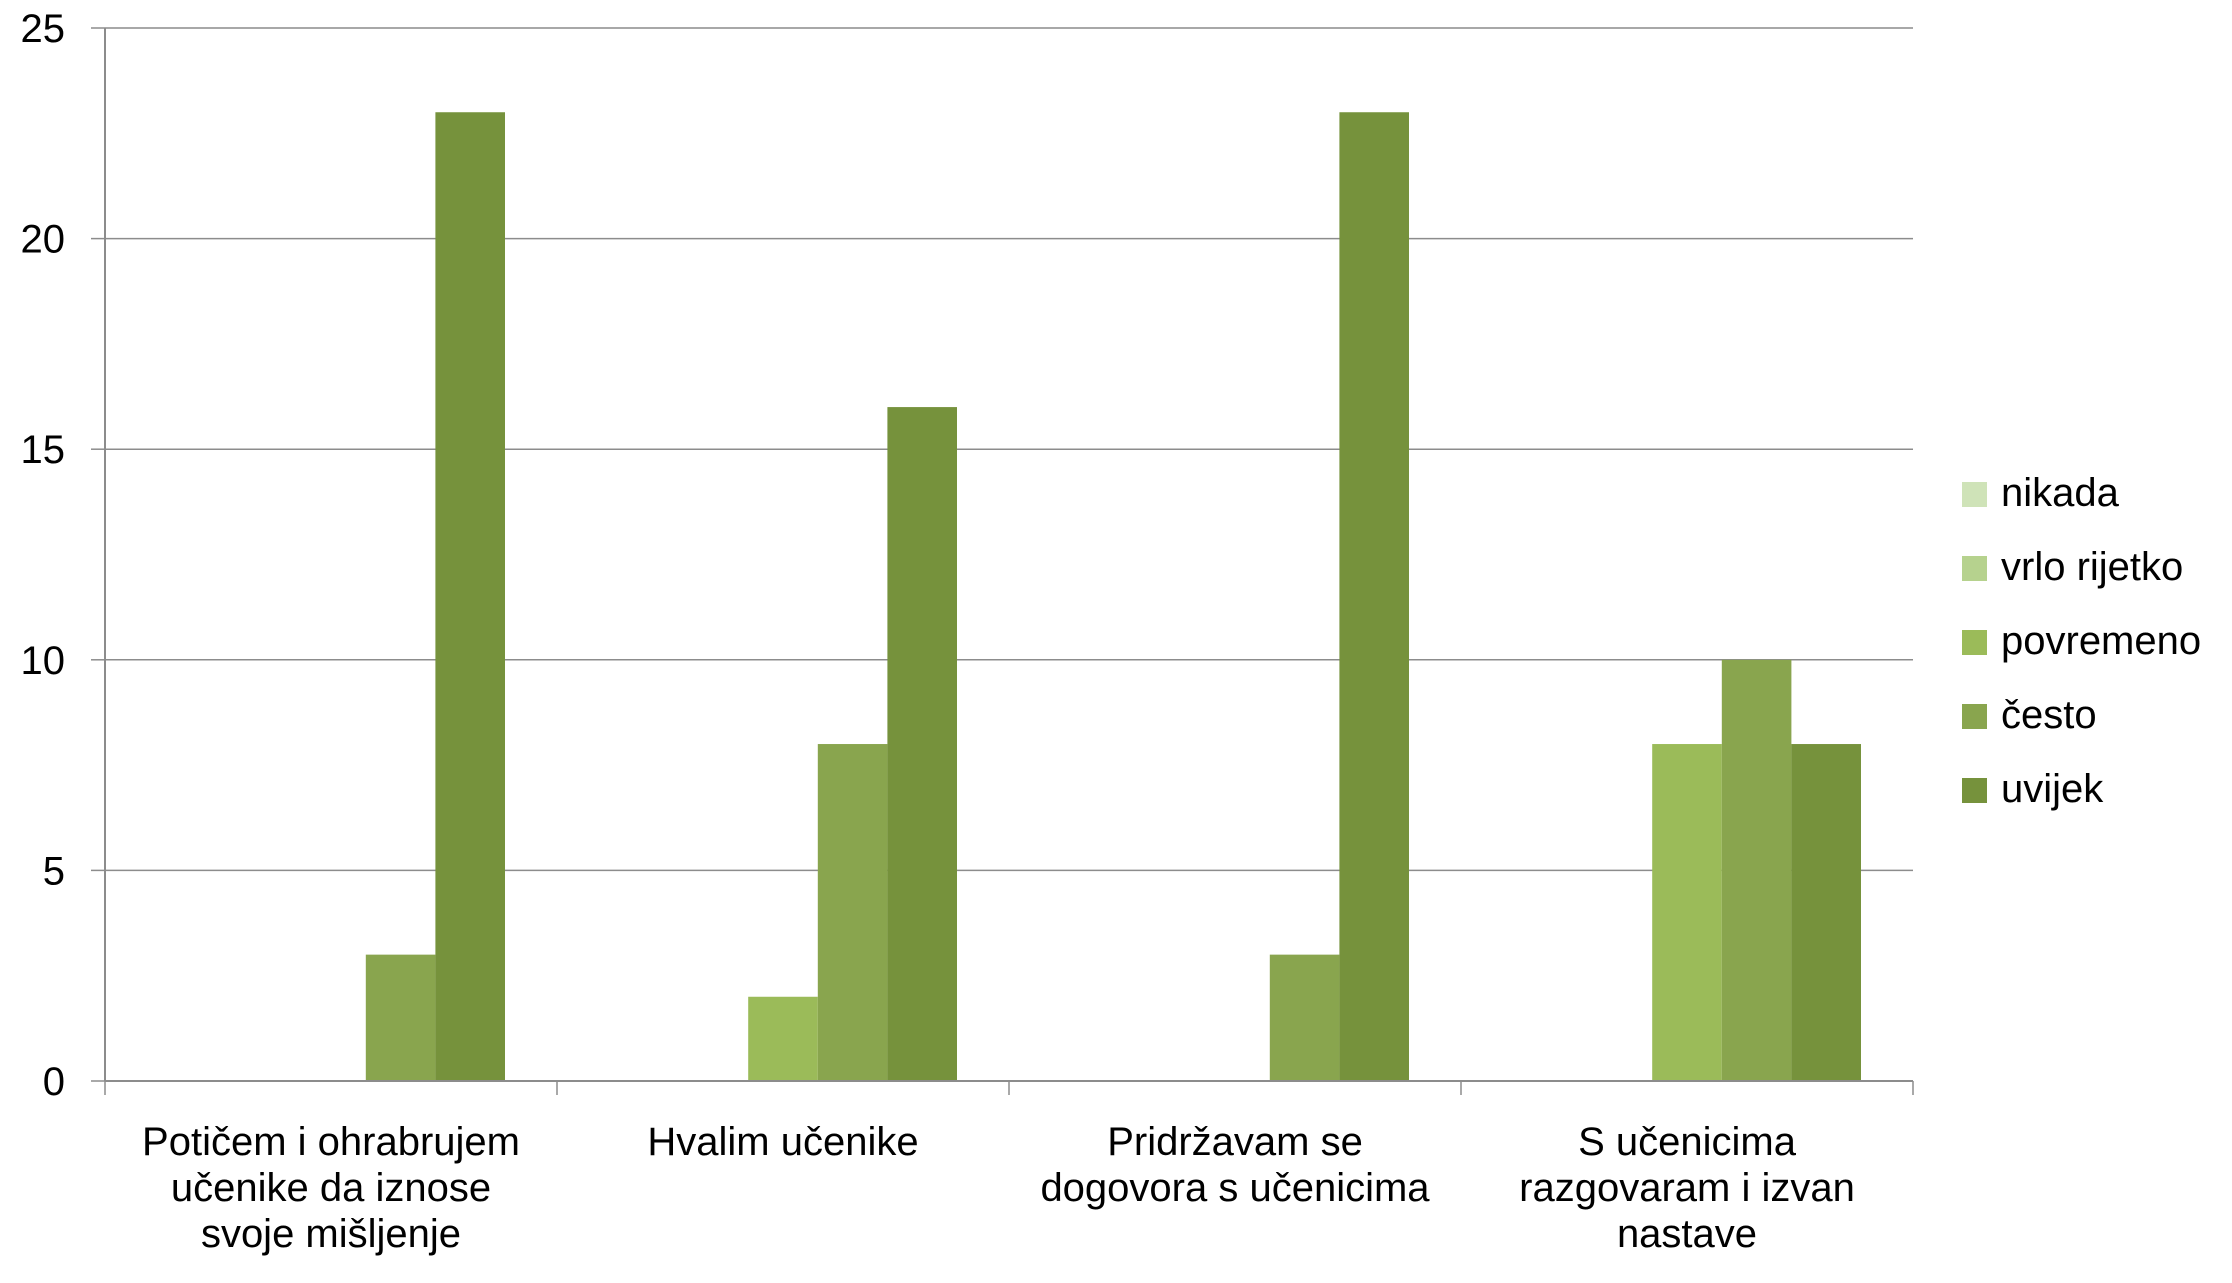  What do you see at coordinates (1235, 1188) in the screenshot?
I see `x-category-label-line: dogovora s učenicima` at bounding box center [1235, 1188].